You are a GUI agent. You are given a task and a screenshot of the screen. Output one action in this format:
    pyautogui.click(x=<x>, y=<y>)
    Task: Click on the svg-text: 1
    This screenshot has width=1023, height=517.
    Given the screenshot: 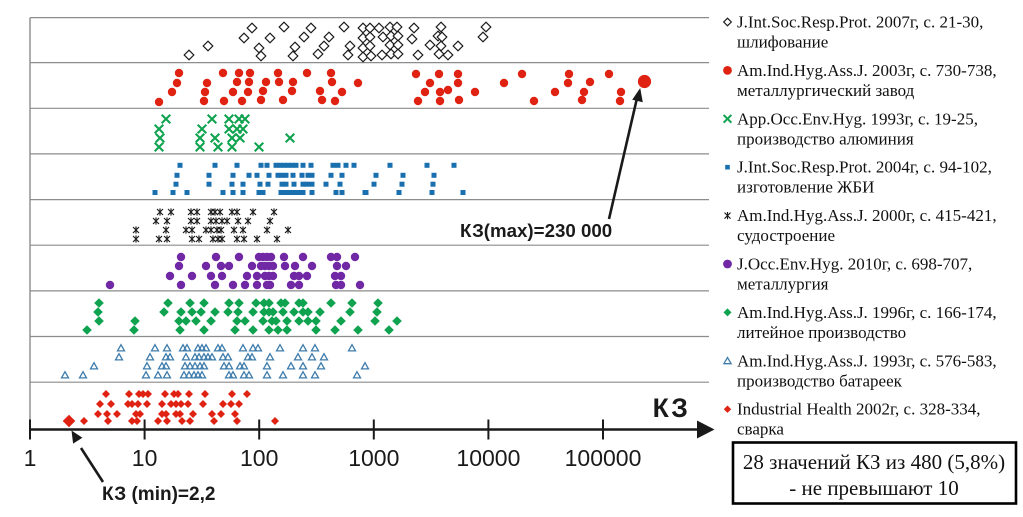 What is the action you would take?
    pyautogui.click(x=30, y=458)
    